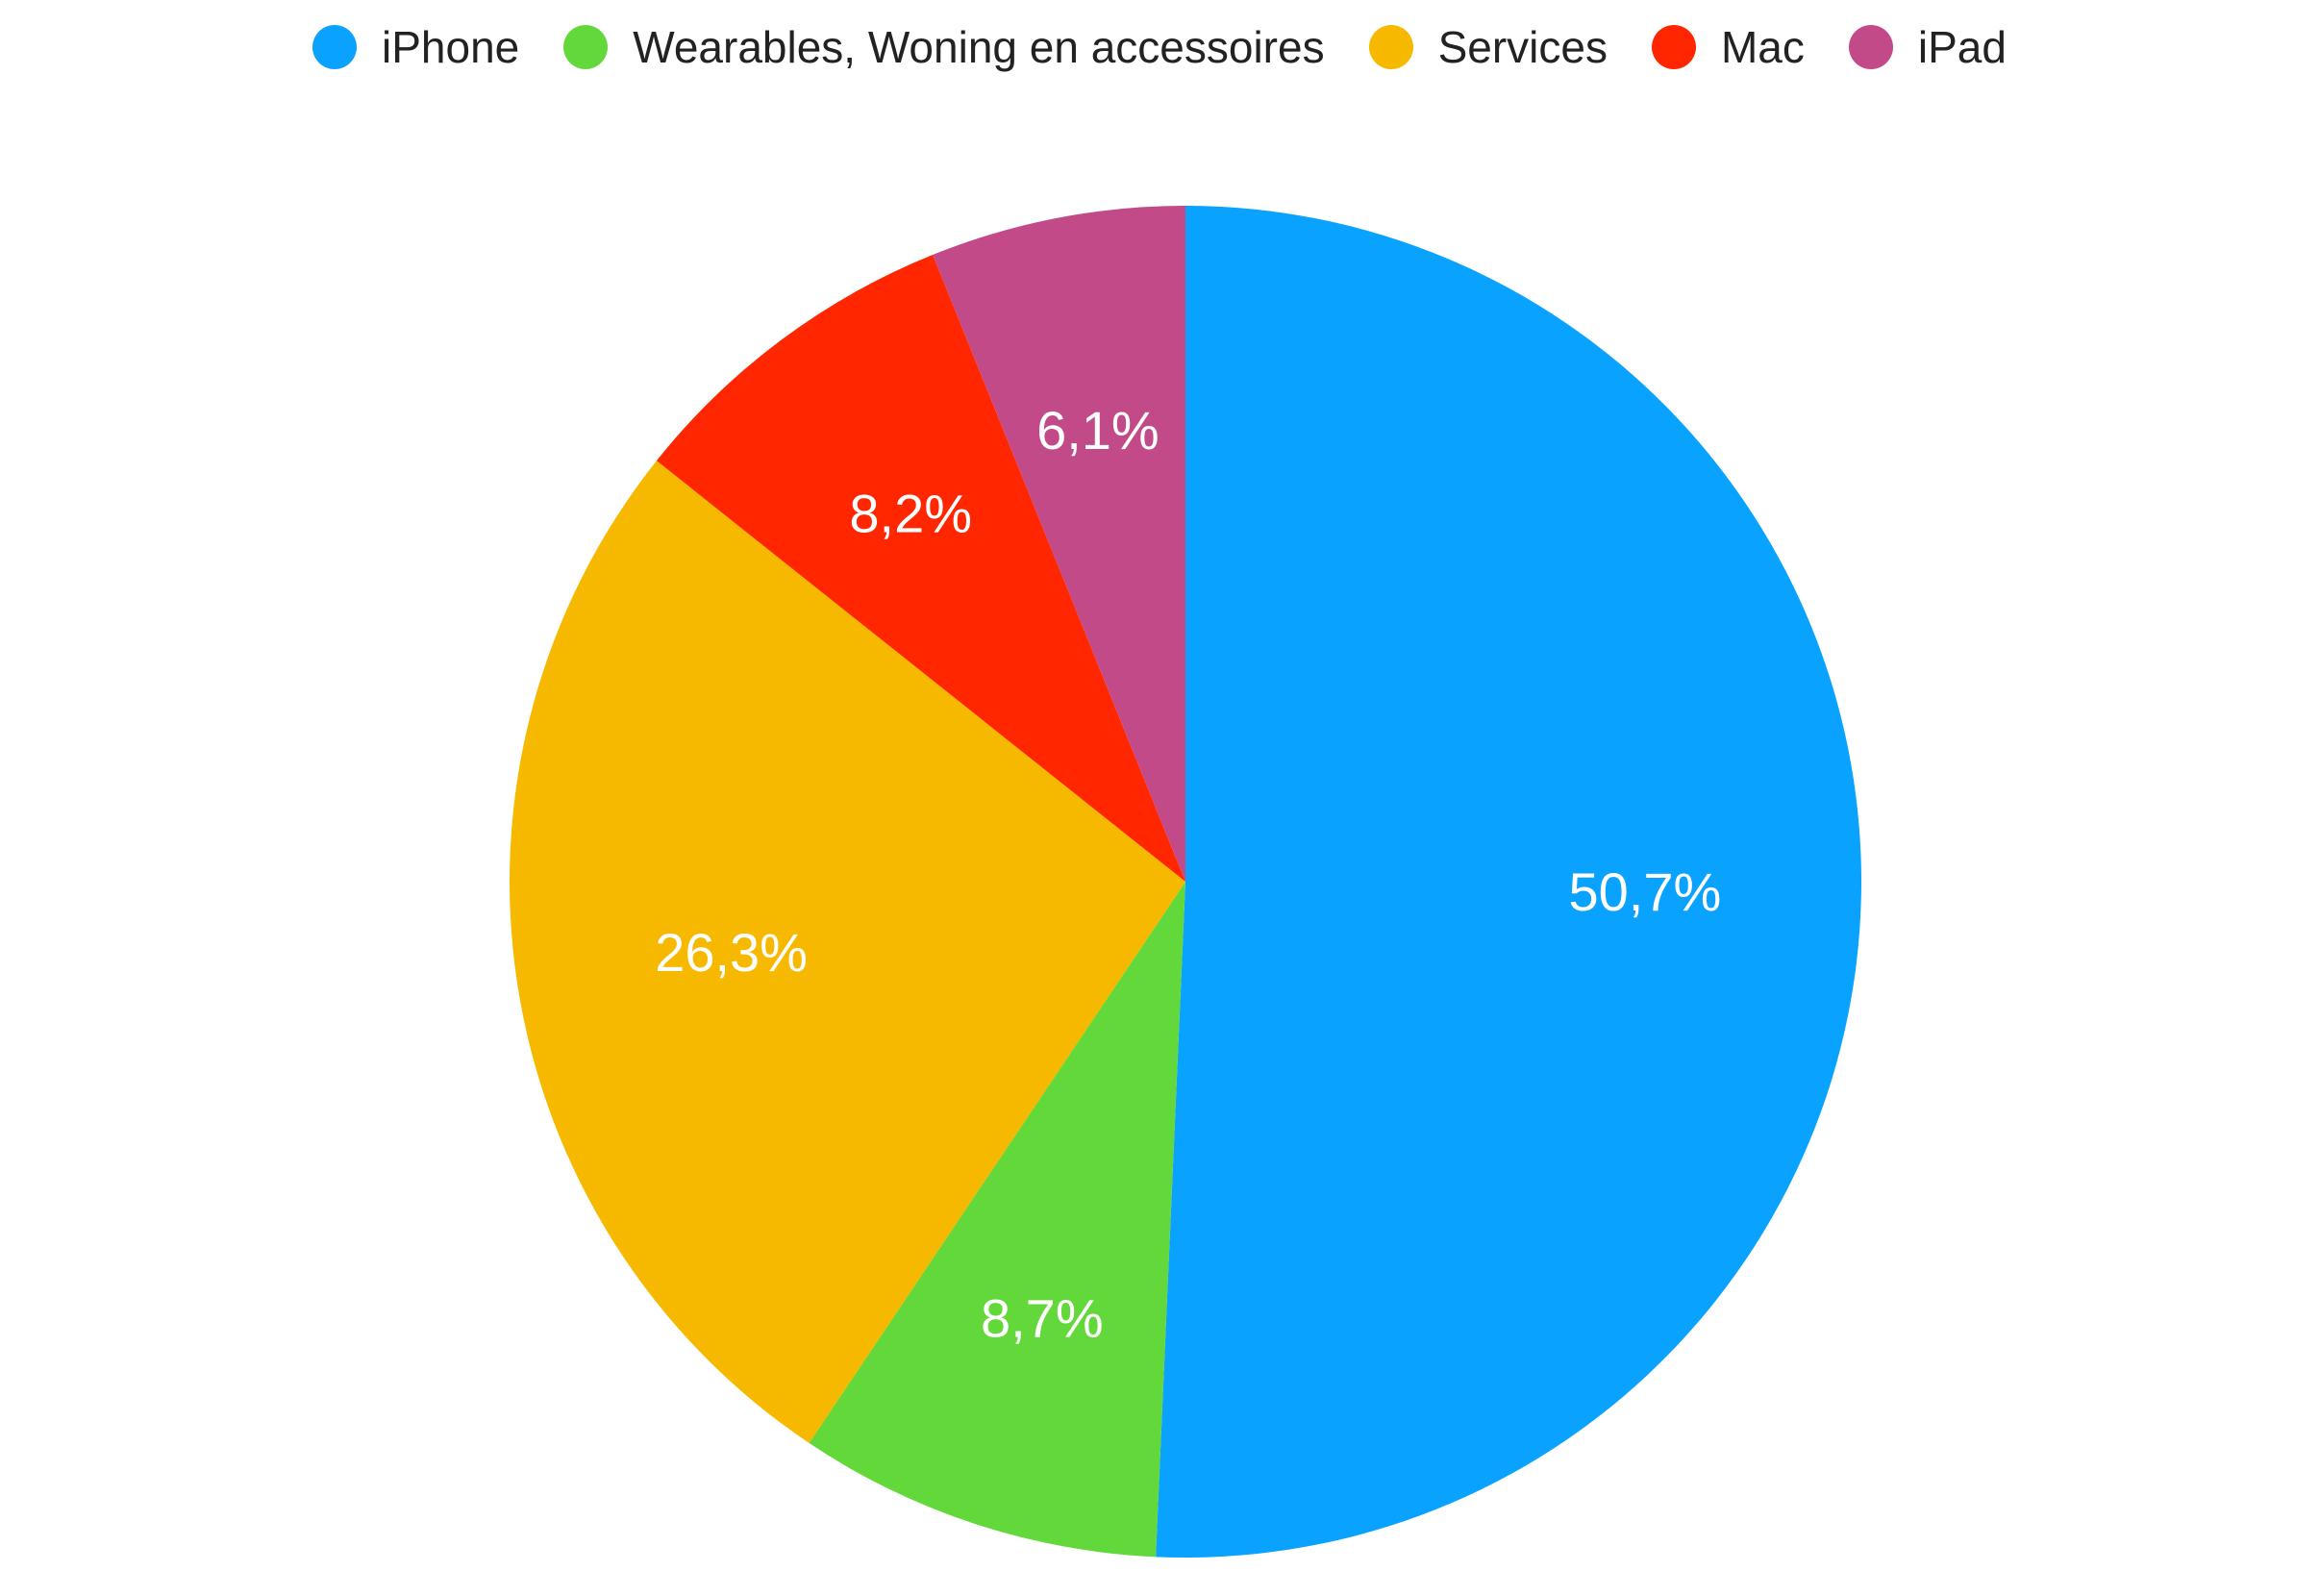  What do you see at coordinates (1098, 430) in the screenshot?
I see `slice-data-label: 6,1%` at bounding box center [1098, 430].